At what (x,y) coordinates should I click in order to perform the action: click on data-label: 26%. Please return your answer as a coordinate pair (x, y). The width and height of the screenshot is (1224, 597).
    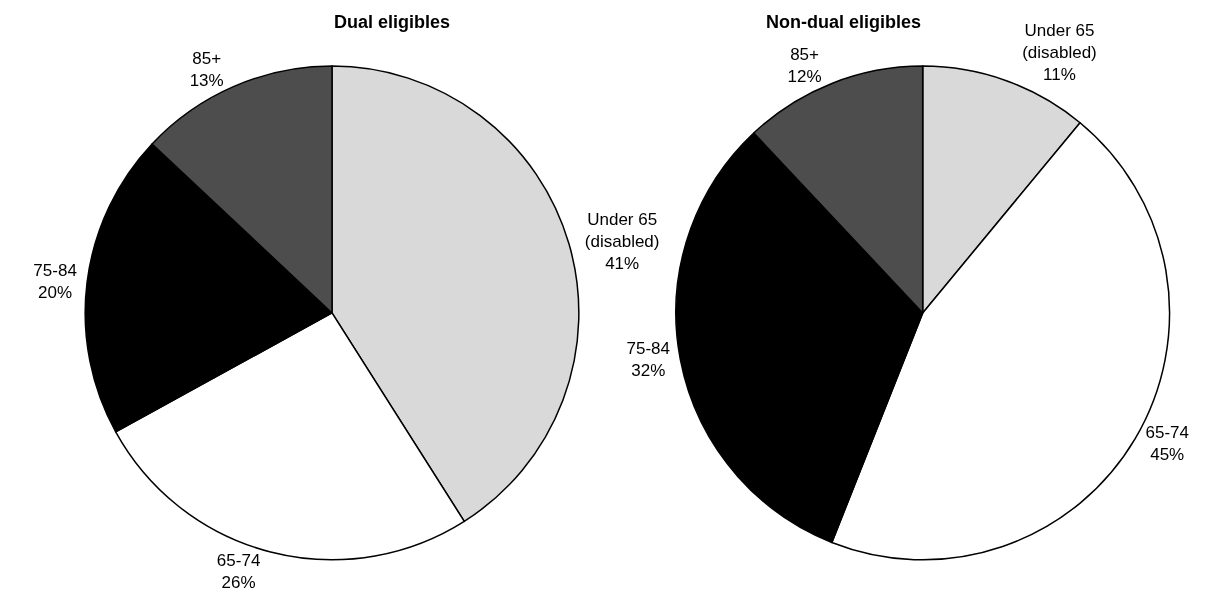
    Looking at the image, I should click on (238, 582).